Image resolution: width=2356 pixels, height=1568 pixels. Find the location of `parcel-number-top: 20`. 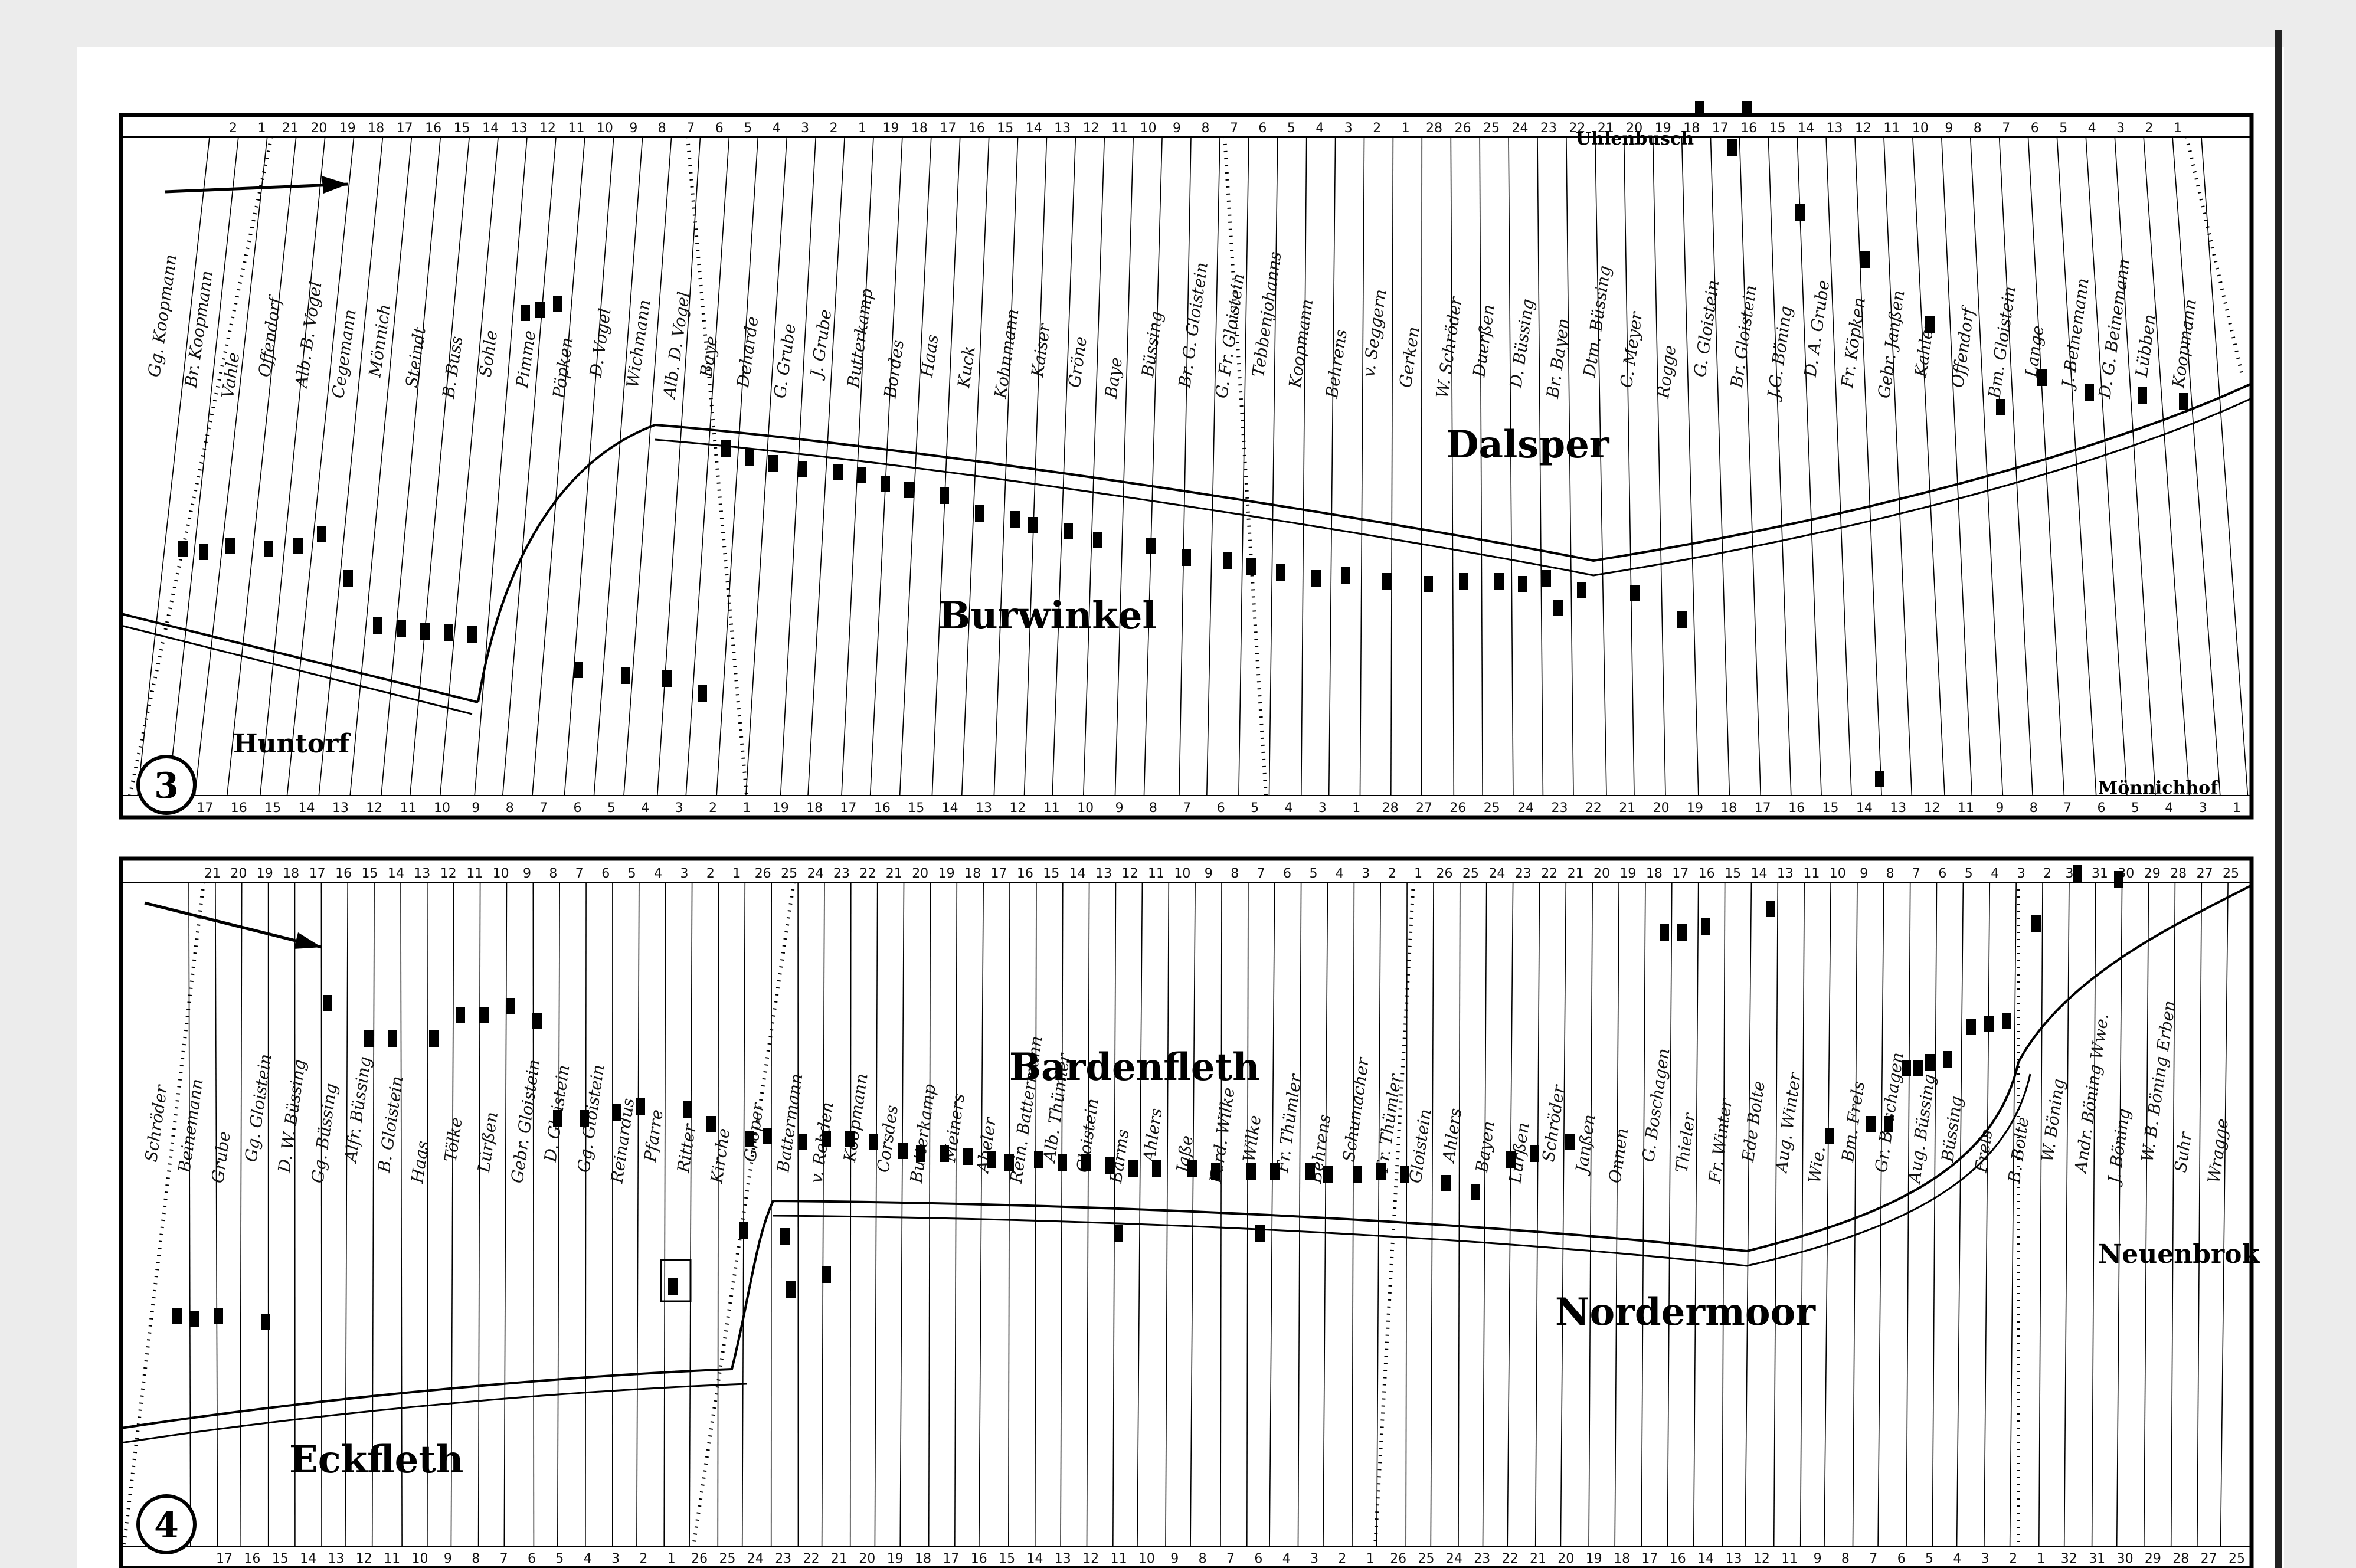

parcel-number-top: 20 is located at coordinates (238, 873).